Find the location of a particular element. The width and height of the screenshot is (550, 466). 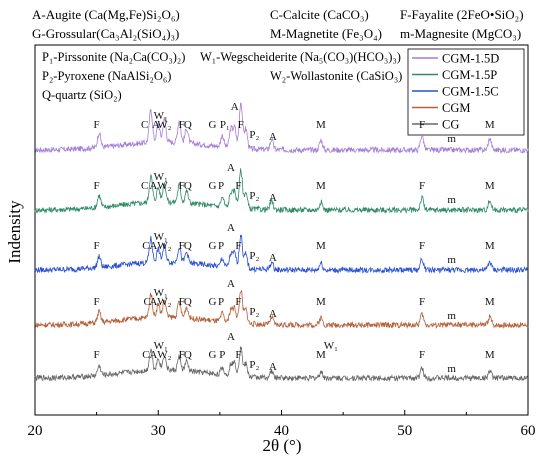

x-axis-label: 2θ (°) is located at coordinates (281, 445).